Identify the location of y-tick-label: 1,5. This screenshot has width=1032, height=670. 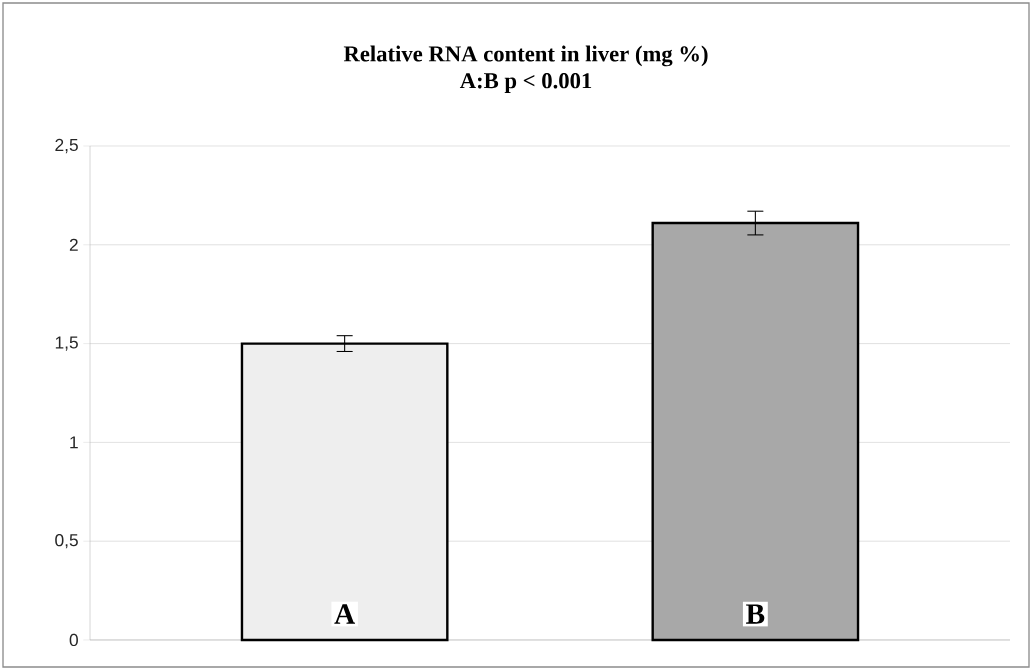
(66, 343).